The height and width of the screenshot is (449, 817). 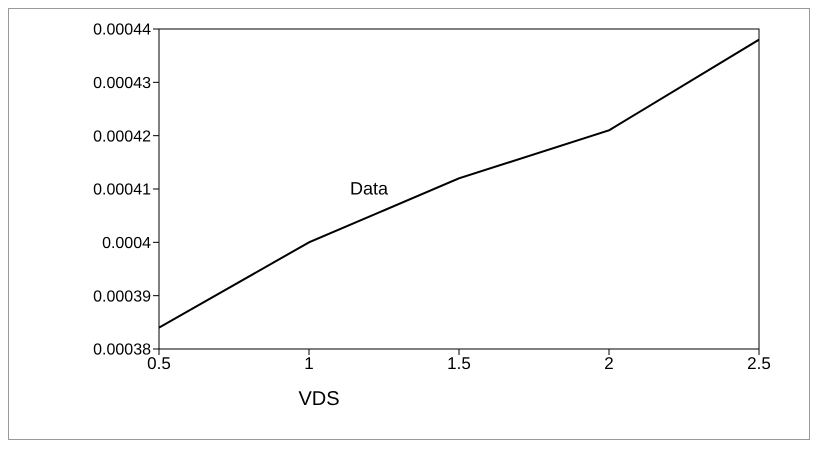 I want to click on y-tick-label: 0.00041, so click(x=122, y=190).